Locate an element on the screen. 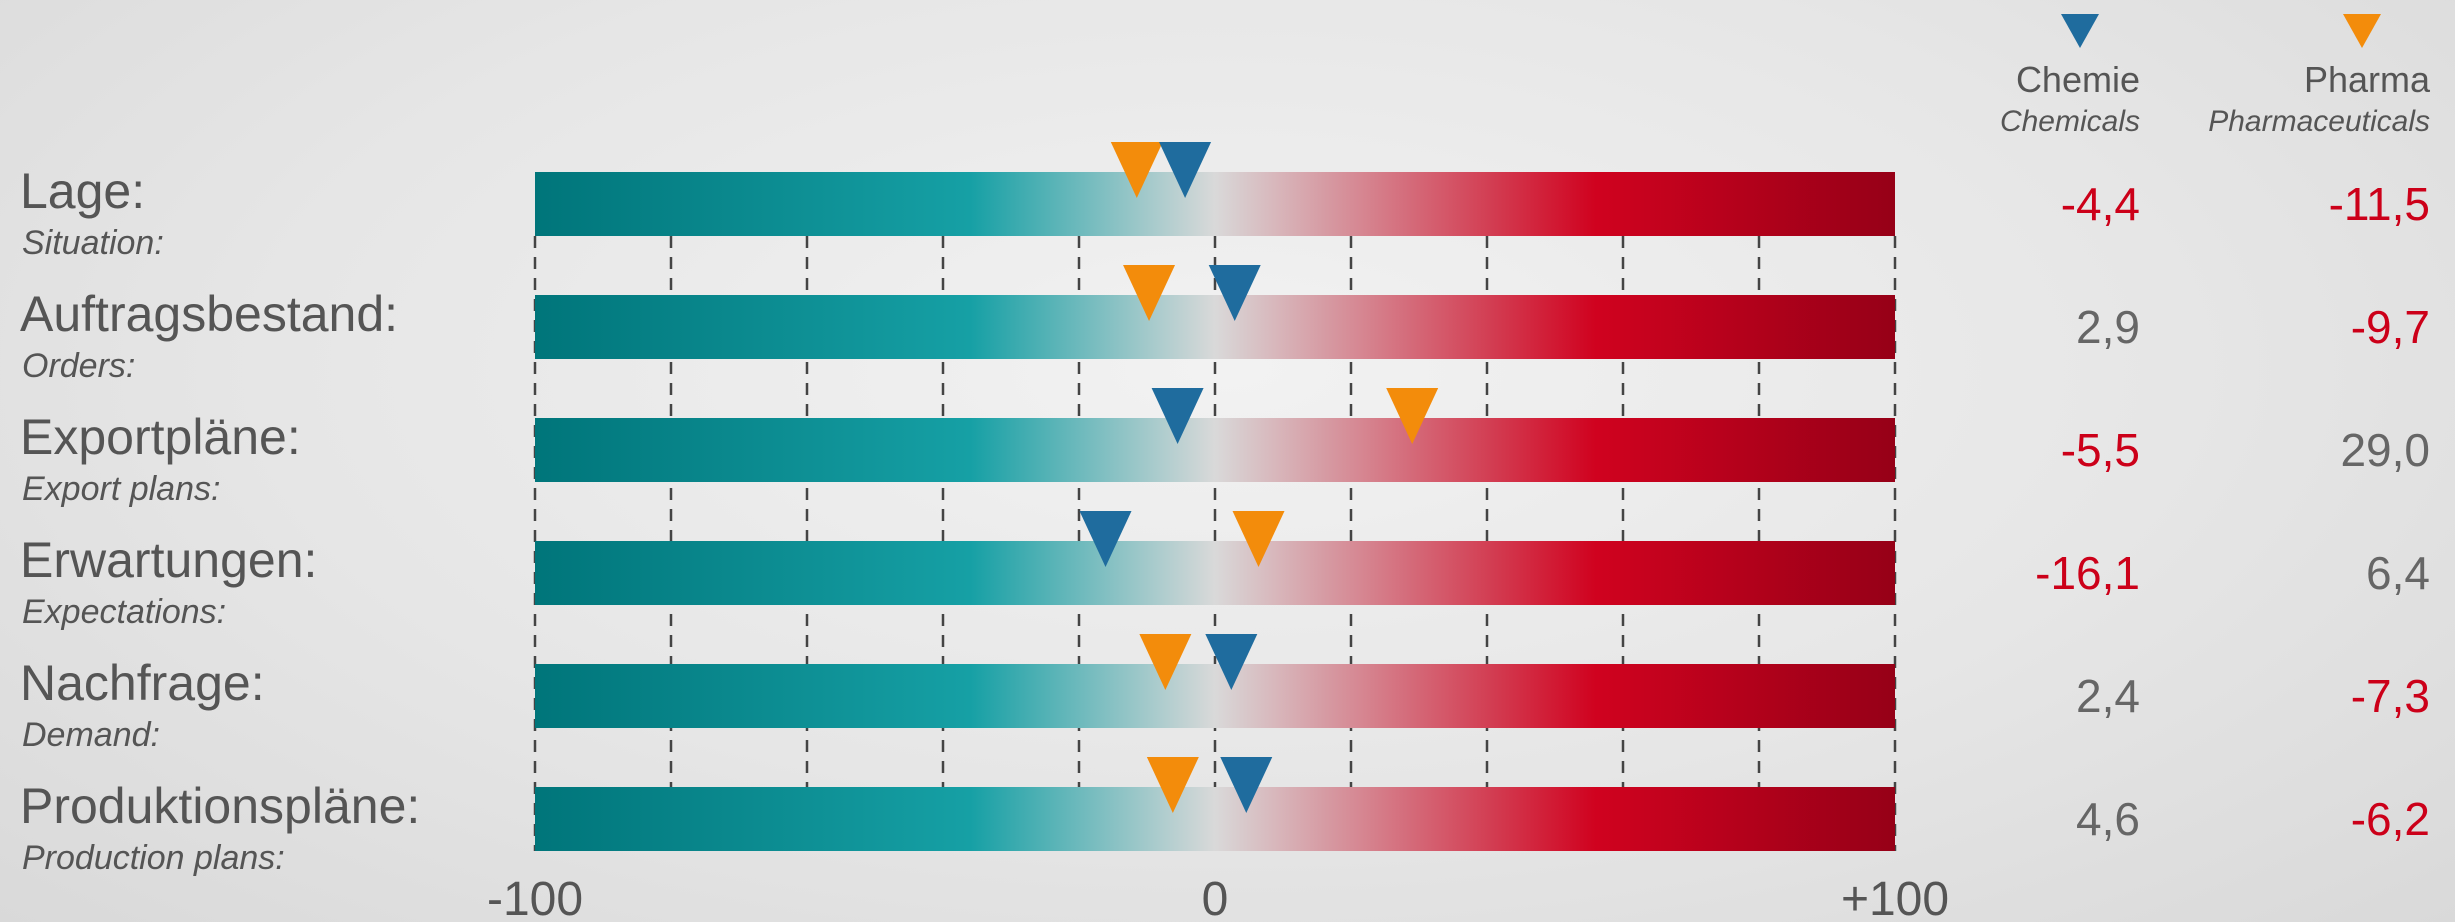 Image resolution: width=2455 pixels, height=922 pixels. pharma-value-label: -7,3 is located at coordinates (2390, 696).